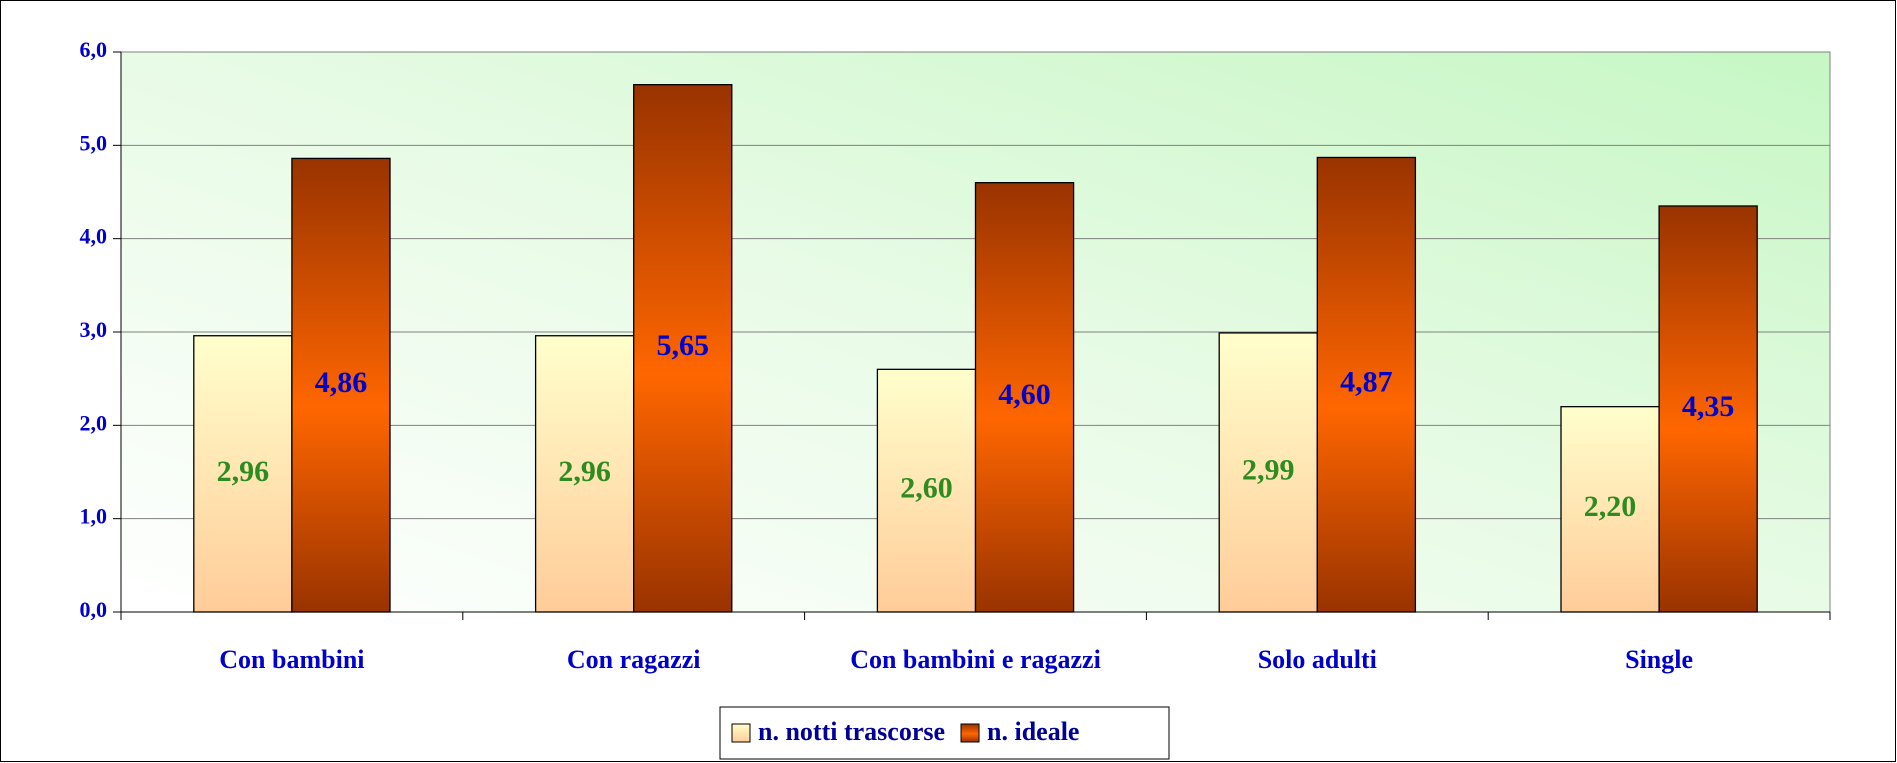 Image resolution: width=1897 pixels, height=763 pixels. Describe the element at coordinates (1033, 731) in the screenshot. I see `legend-label: n. ideale` at that location.